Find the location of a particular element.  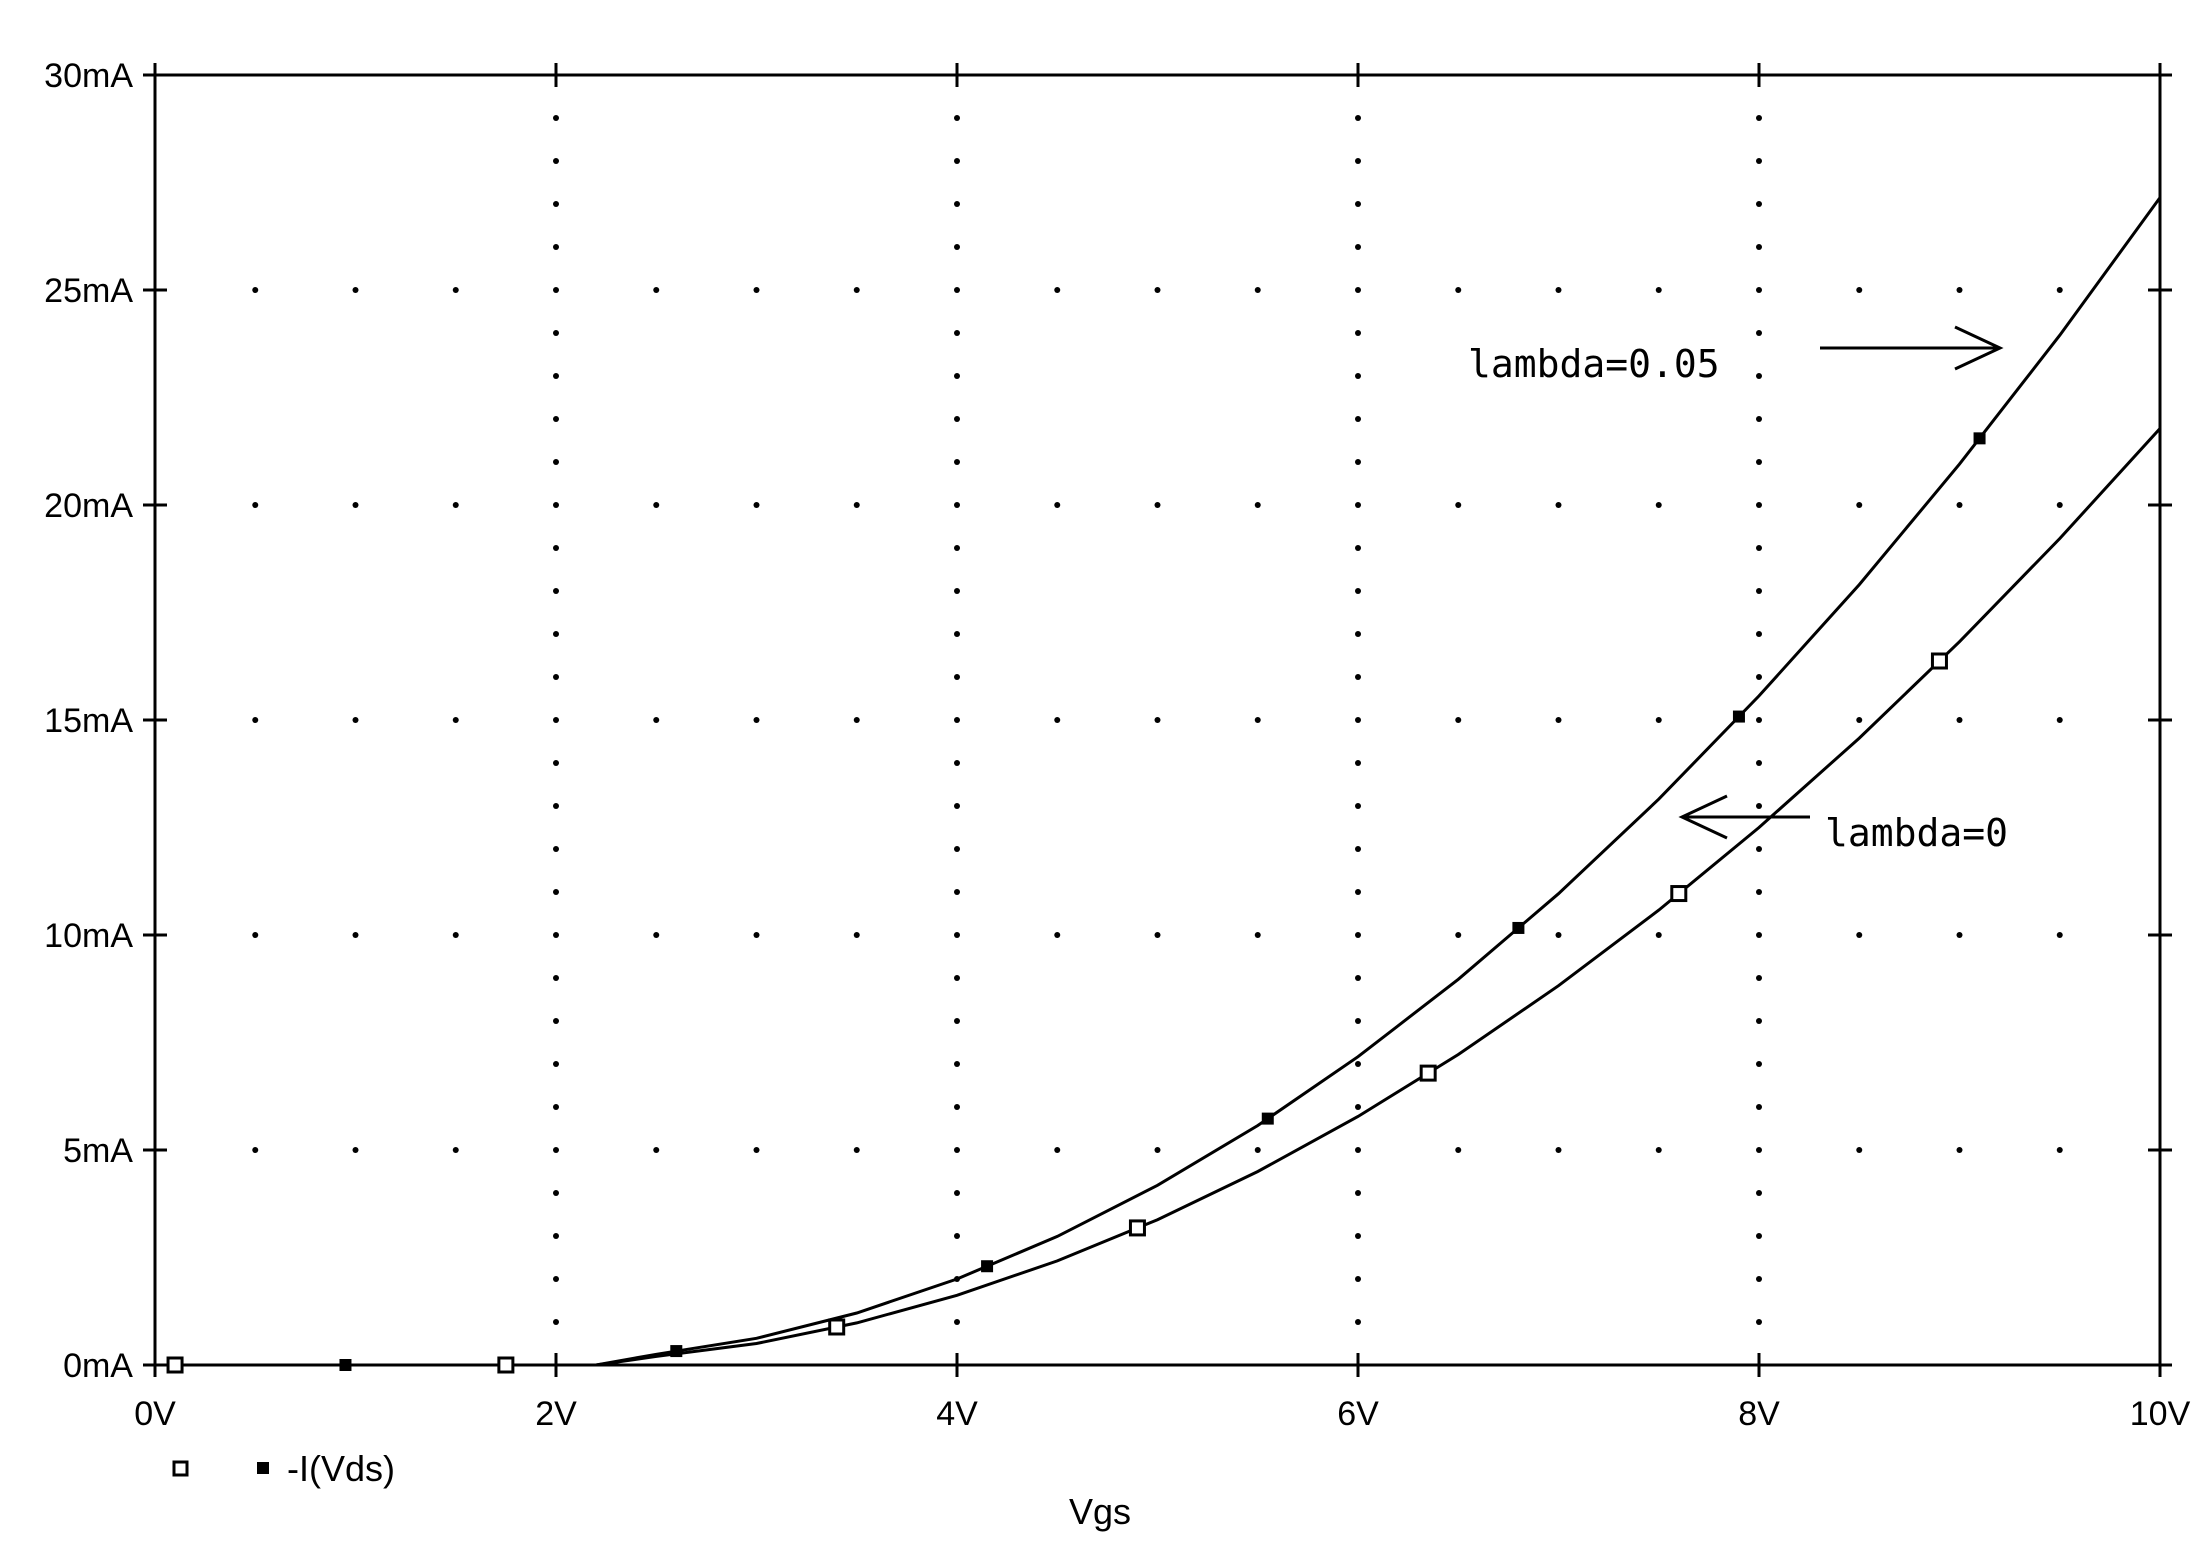

x-axis-title: Vgs is located at coordinates (1100, 1511).